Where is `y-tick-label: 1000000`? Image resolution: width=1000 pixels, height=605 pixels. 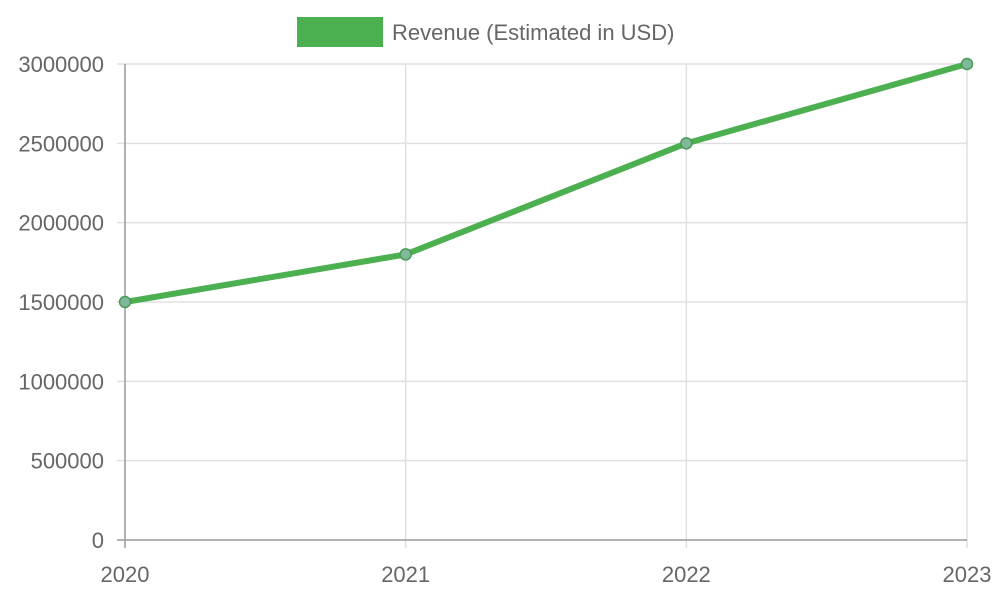 y-tick-label: 1000000 is located at coordinates (61, 381).